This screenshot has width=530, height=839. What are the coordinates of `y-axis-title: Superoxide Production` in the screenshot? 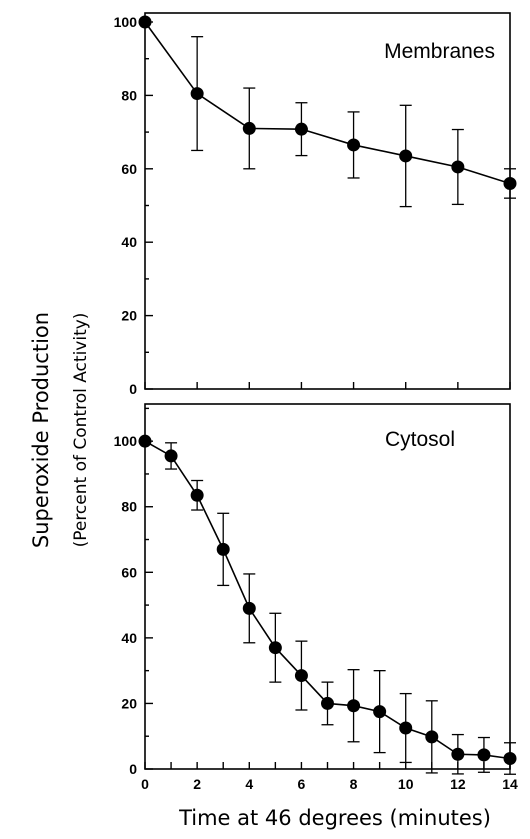 It's located at (41, 430).